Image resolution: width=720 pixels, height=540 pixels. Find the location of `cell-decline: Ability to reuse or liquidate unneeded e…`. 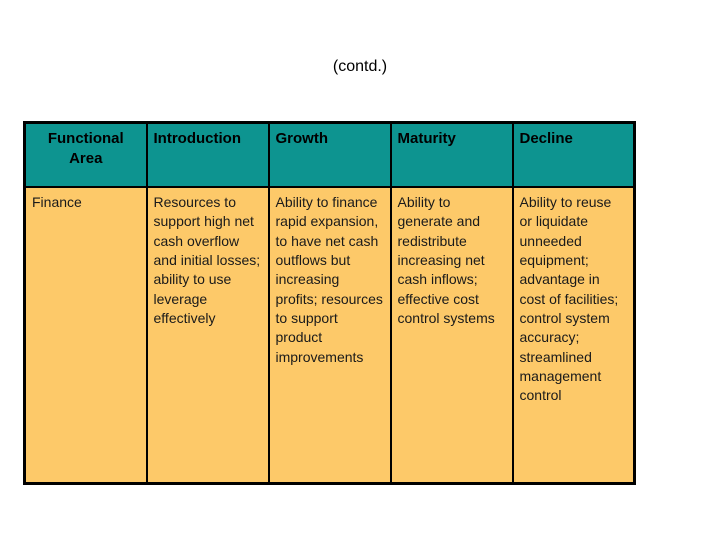

cell-decline: Ability to reuse or liquidate unneeded e… is located at coordinates (573, 335).